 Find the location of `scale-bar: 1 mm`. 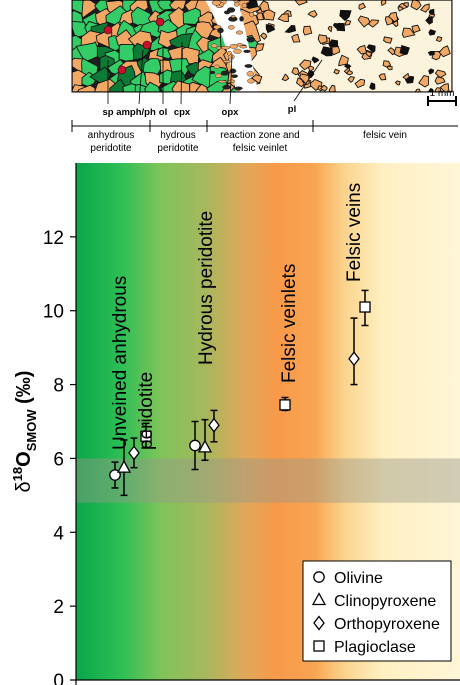

scale-bar: 1 mm is located at coordinates (442, 97).